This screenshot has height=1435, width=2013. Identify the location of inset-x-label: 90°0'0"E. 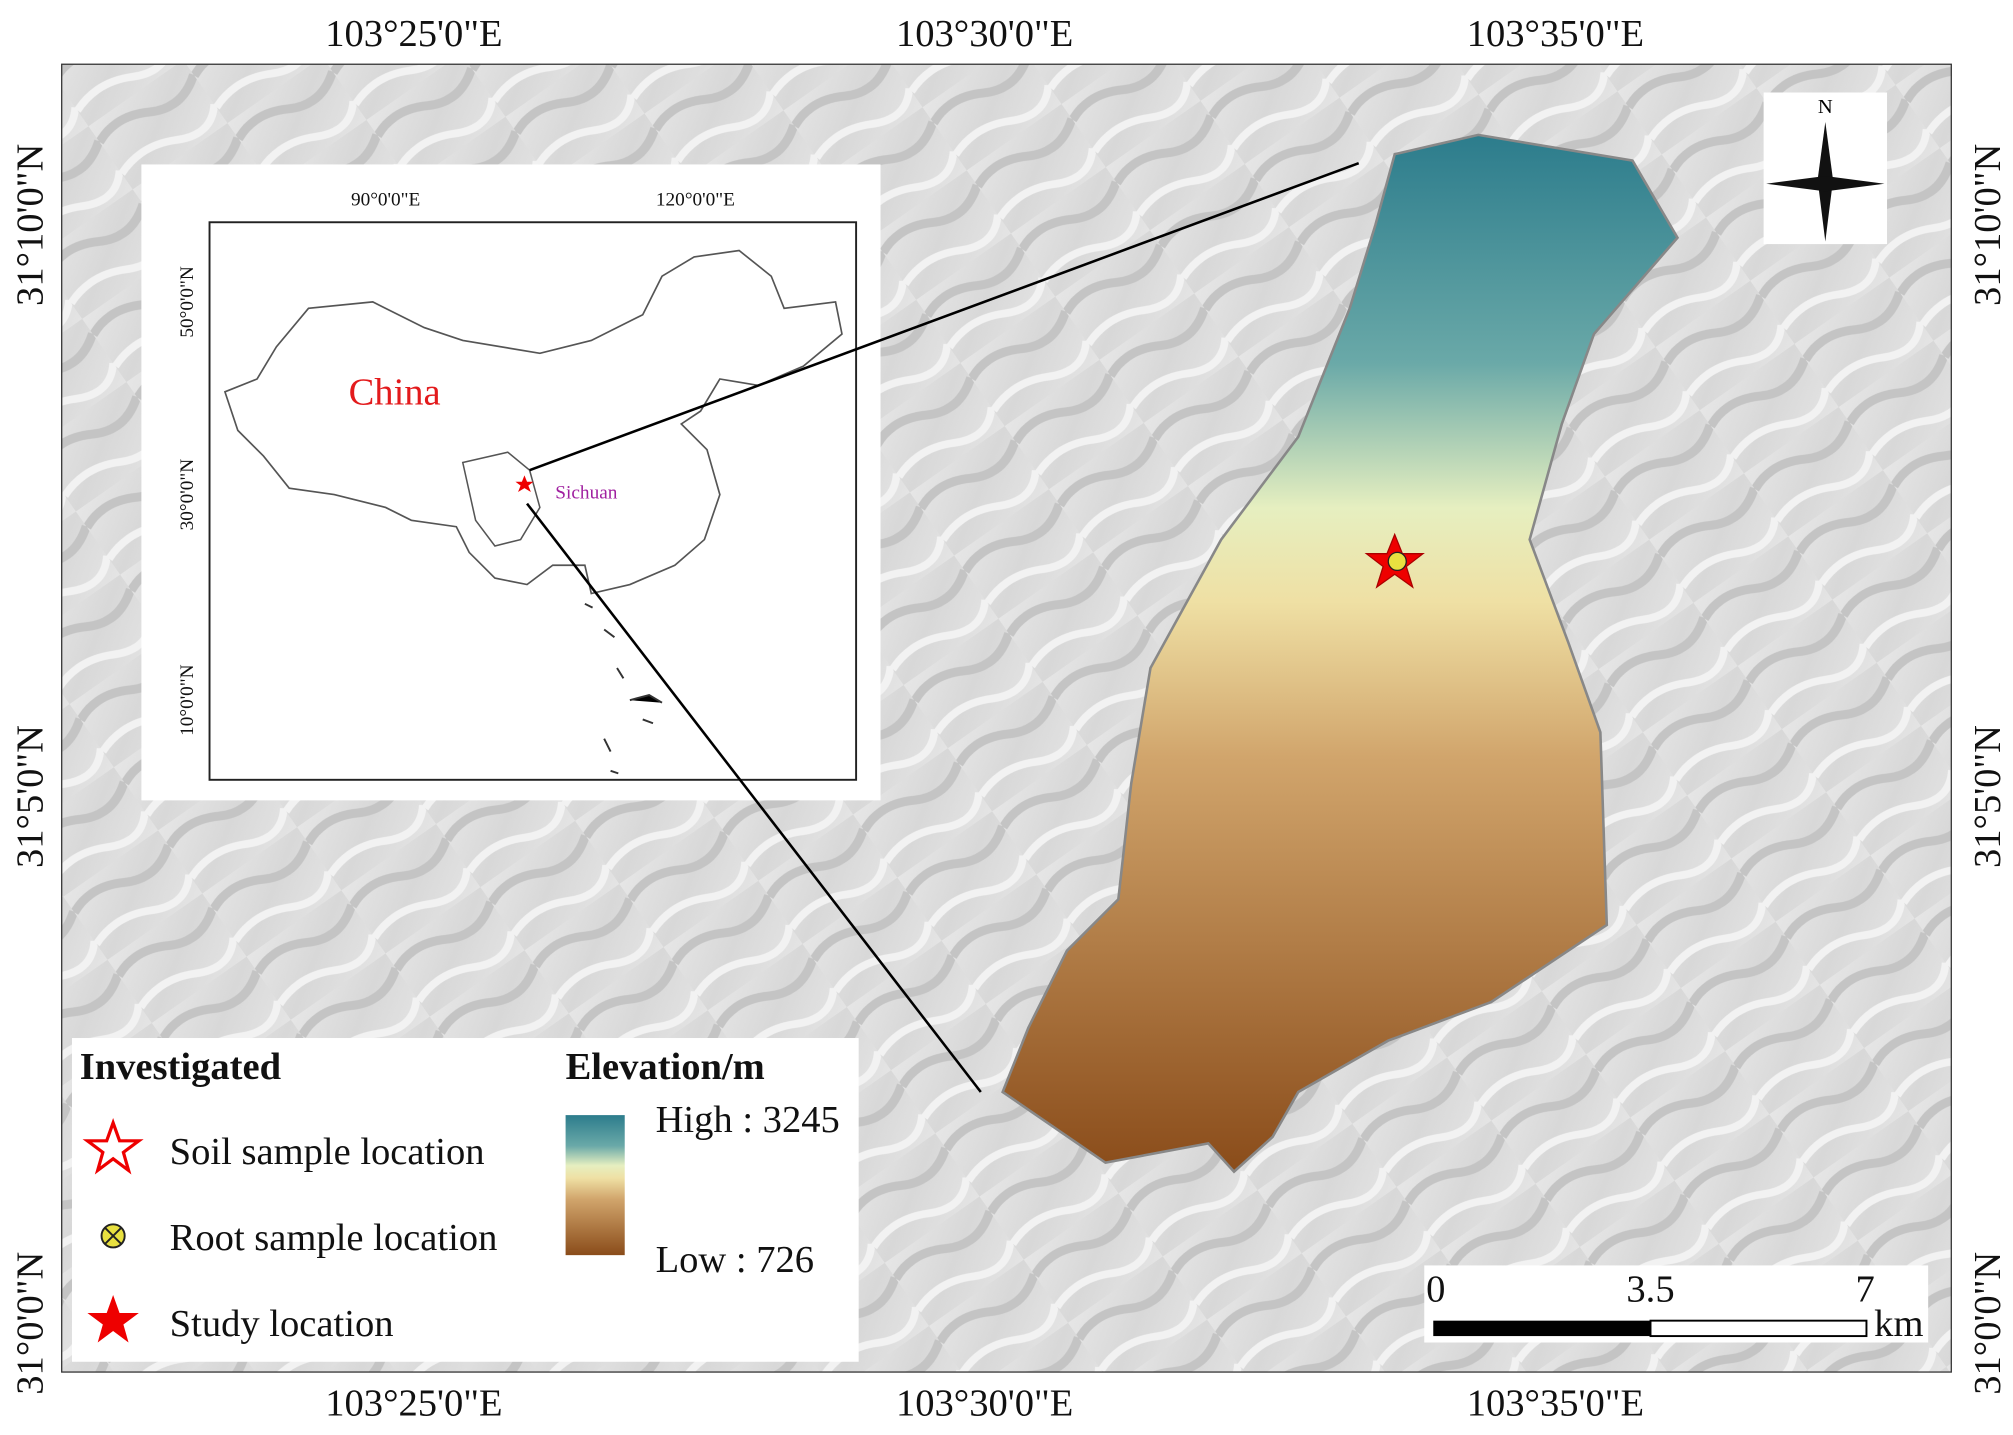
(385, 200).